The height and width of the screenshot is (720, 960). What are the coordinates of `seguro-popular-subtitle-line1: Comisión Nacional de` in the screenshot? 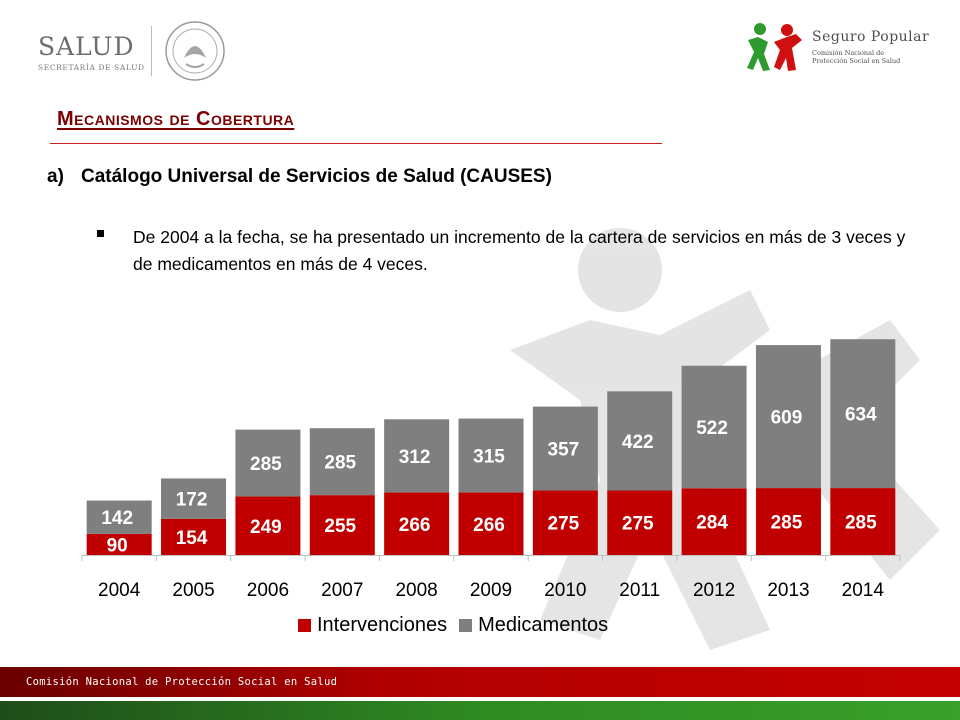 It's located at (848, 53).